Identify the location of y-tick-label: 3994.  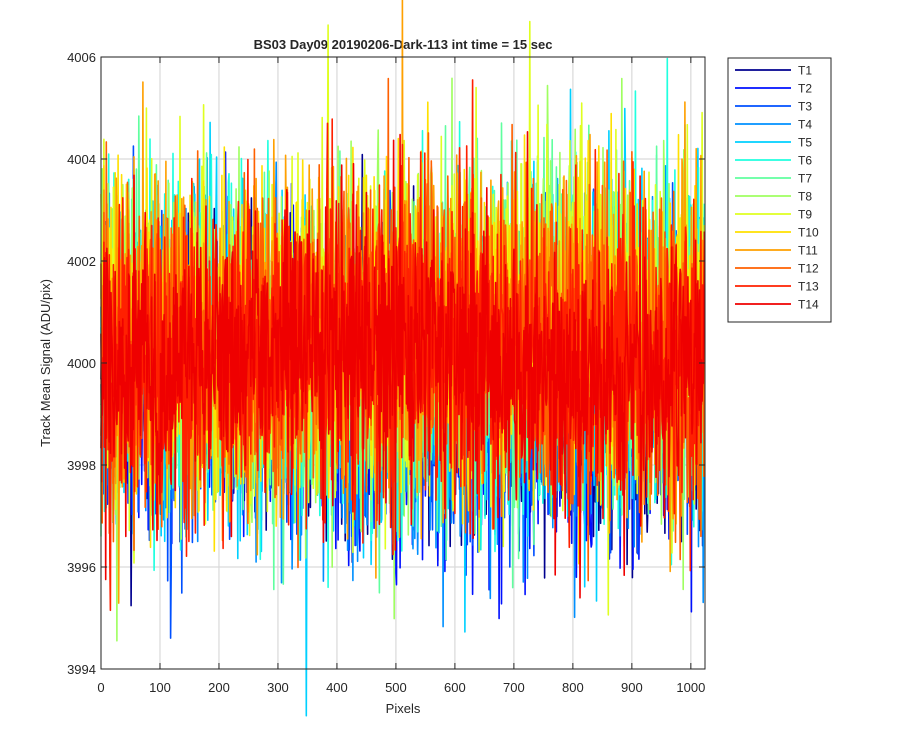
(81, 669).